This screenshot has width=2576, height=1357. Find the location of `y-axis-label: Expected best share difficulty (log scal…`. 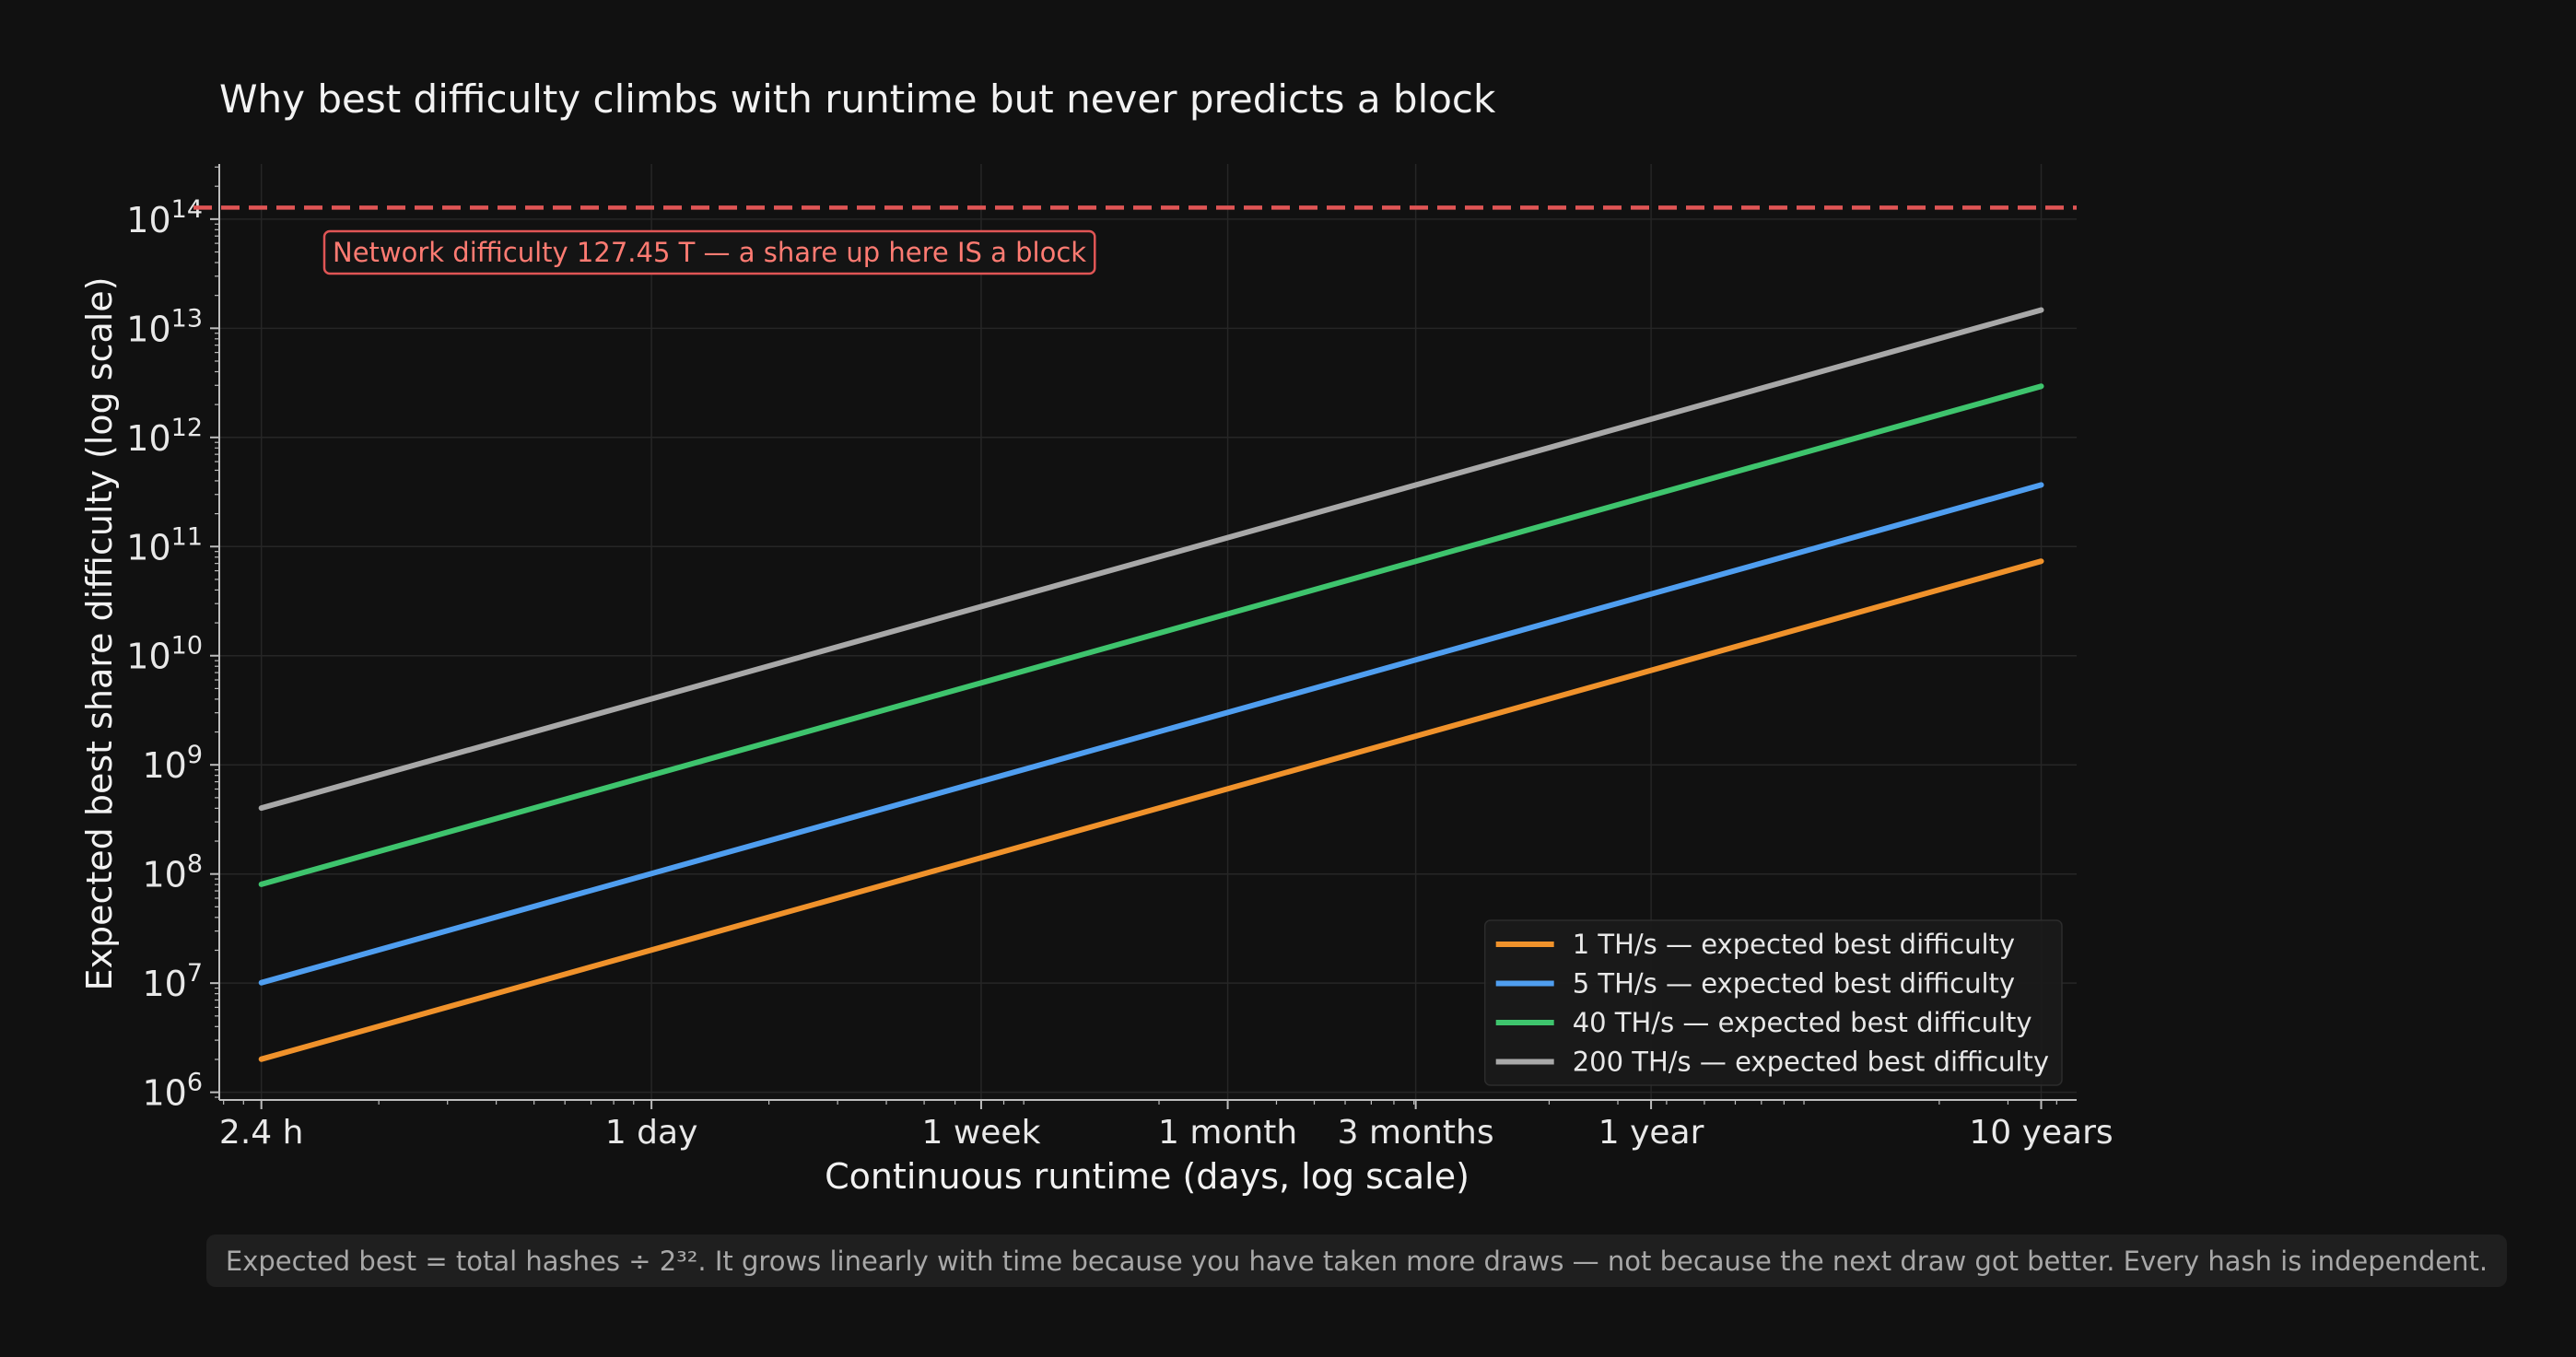

y-axis-label: Expected best share difficulty (log scal… is located at coordinates (99, 633).